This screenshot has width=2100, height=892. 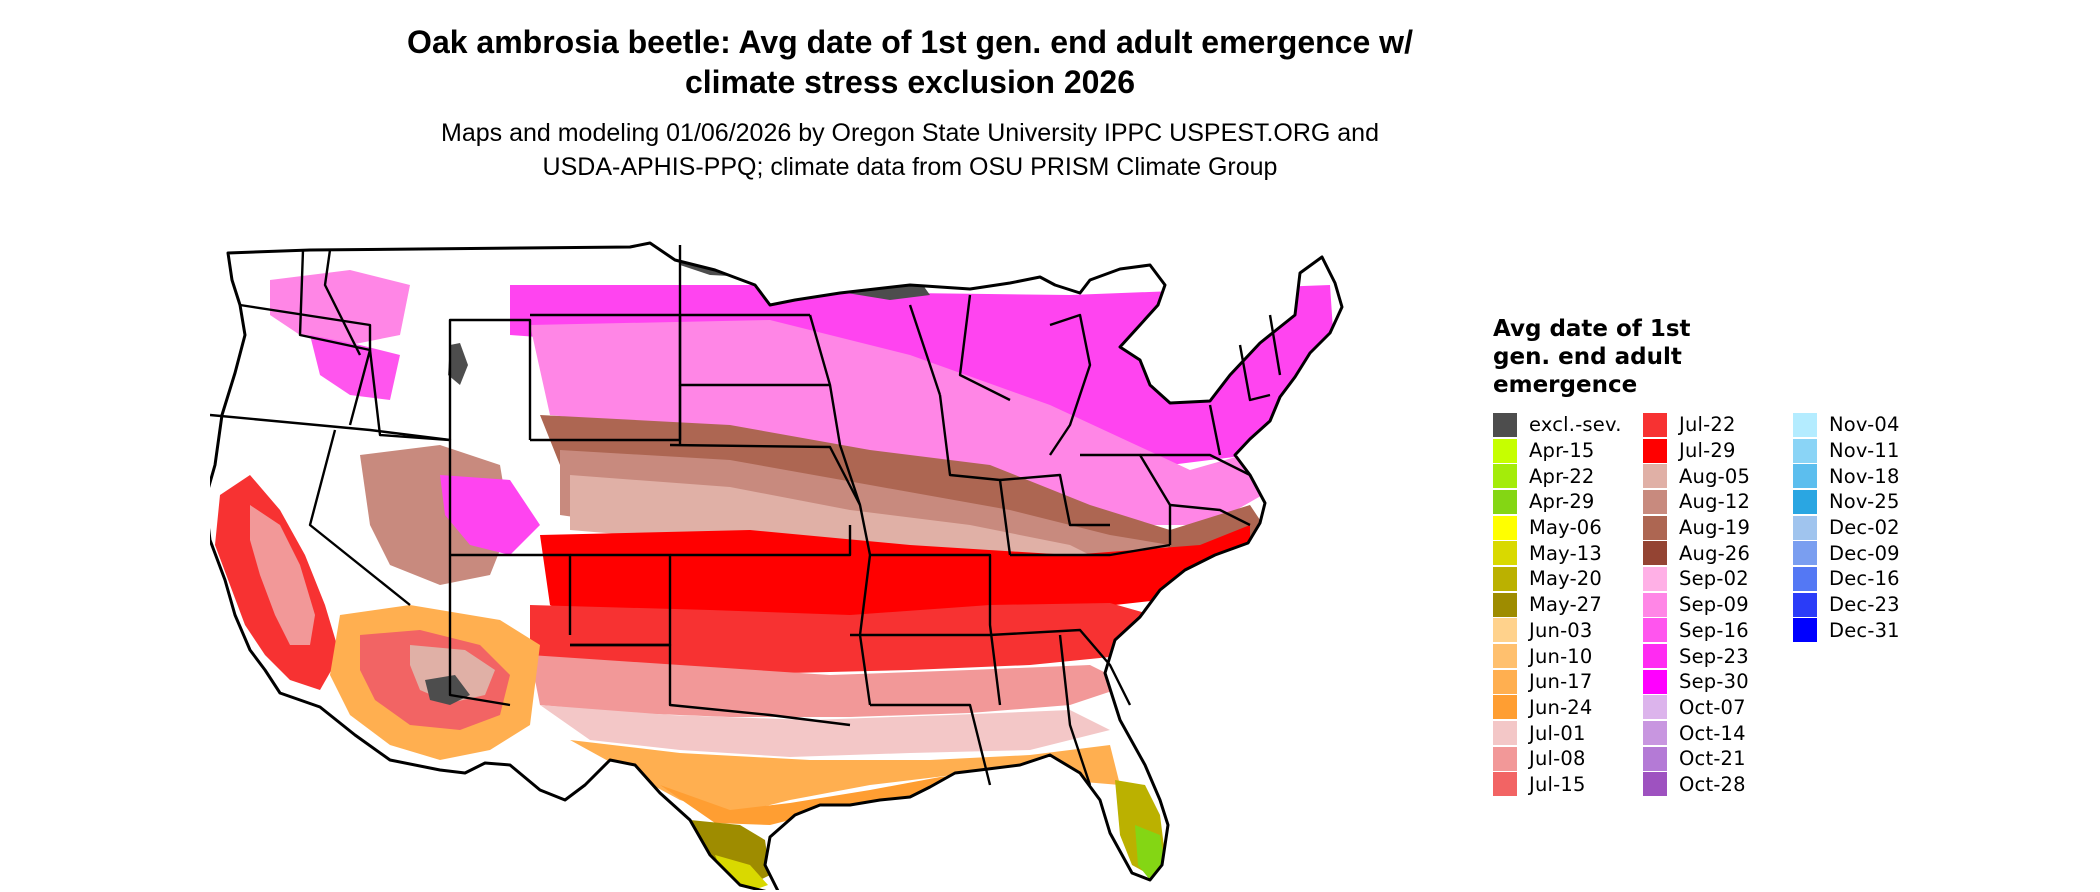 What do you see at coordinates (1562, 451) in the screenshot?
I see `legend-label: Apr-15` at bounding box center [1562, 451].